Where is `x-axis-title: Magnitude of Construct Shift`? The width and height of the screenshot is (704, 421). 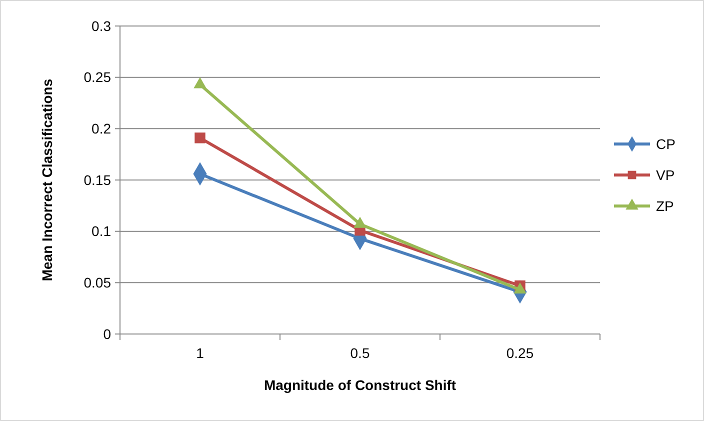
x-axis-title: Magnitude of Construct Shift is located at coordinates (360, 385).